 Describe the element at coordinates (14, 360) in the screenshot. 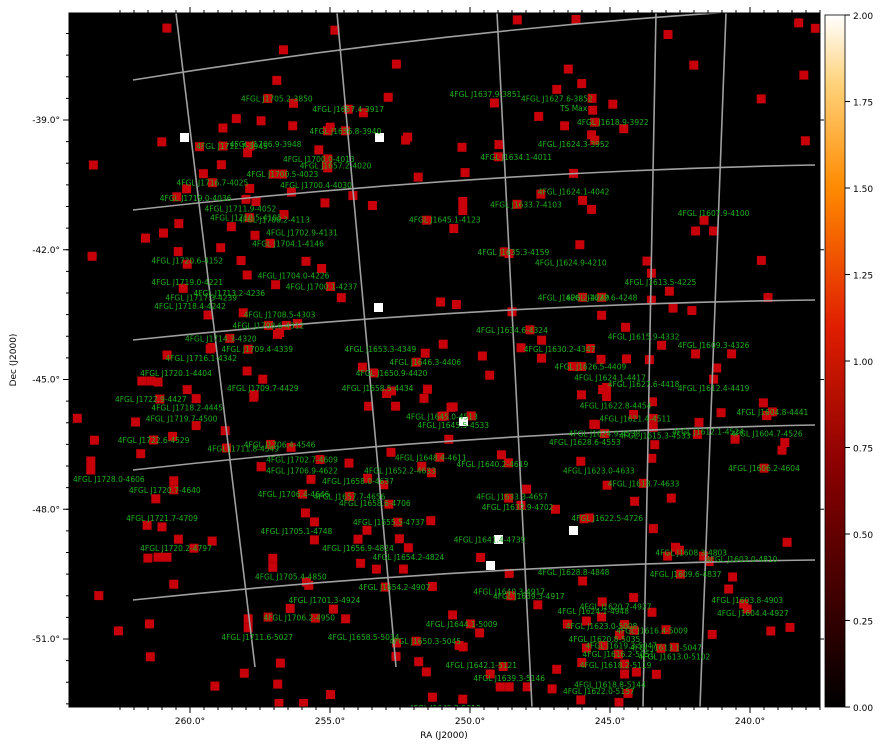

I see `y-axis-label: Dec (J2000)` at that location.